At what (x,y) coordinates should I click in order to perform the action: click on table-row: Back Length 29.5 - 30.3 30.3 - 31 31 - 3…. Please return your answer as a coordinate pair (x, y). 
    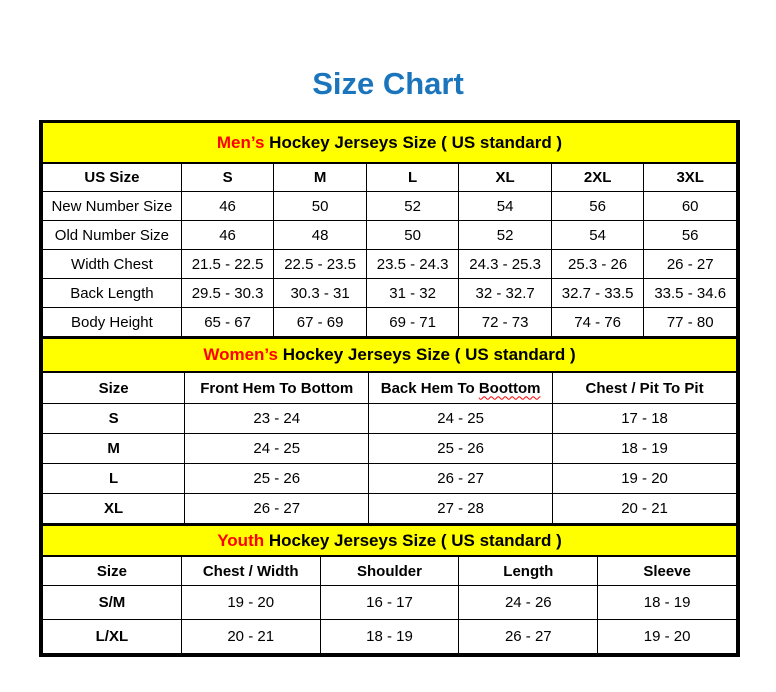
    Looking at the image, I should click on (389, 293).